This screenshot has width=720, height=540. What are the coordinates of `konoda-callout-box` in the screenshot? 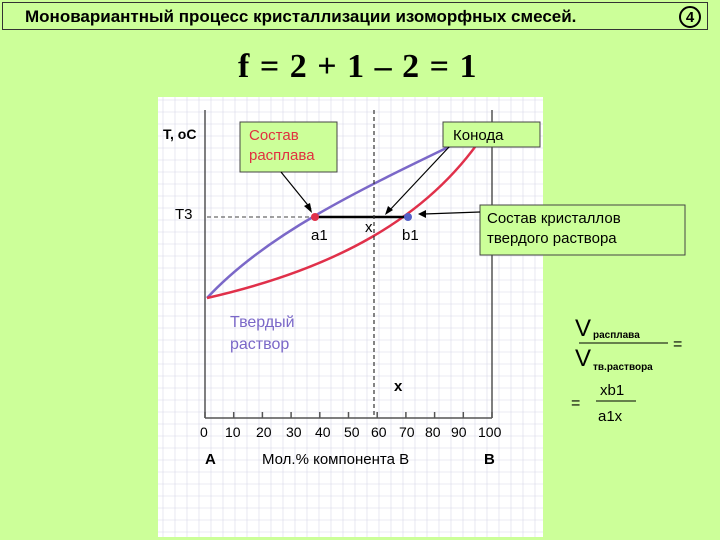 It's located at (491, 134).